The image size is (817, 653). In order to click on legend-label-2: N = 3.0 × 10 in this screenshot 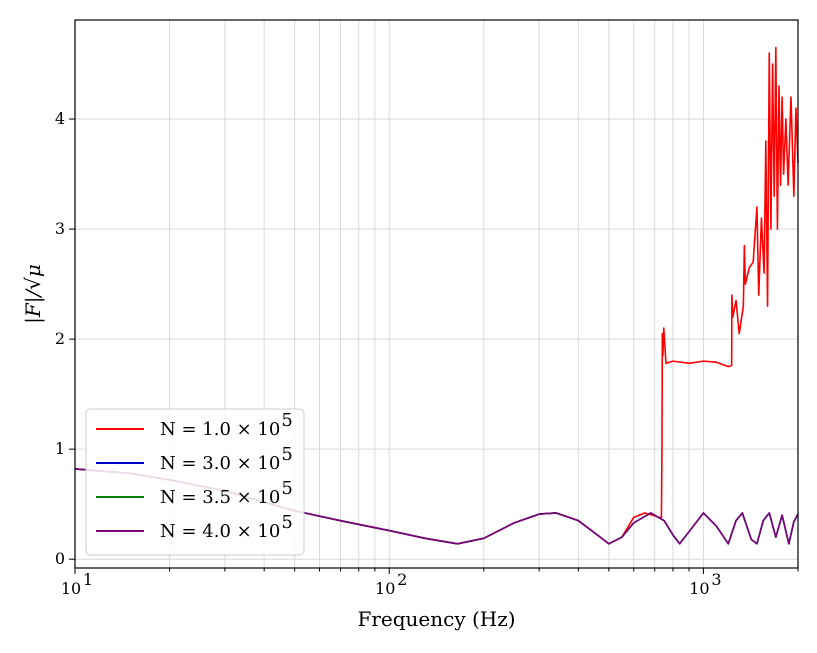, I will do `click(220, 463)`.